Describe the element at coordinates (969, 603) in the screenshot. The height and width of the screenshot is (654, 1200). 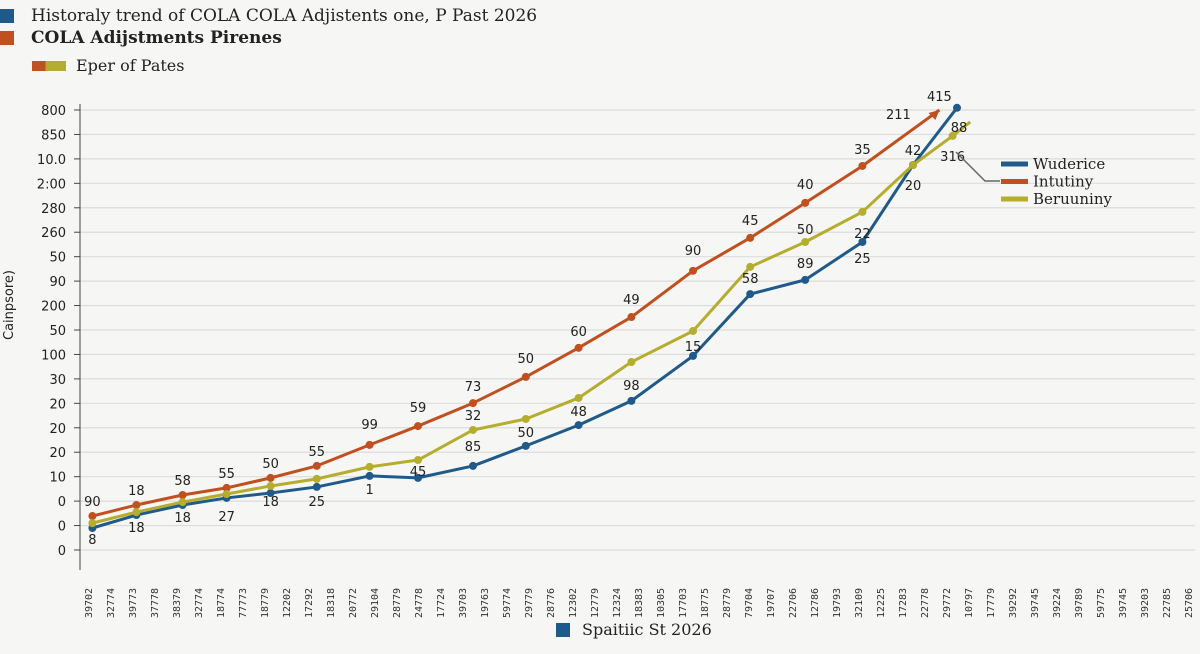
I see `x-tick-label: 10797` at that location.